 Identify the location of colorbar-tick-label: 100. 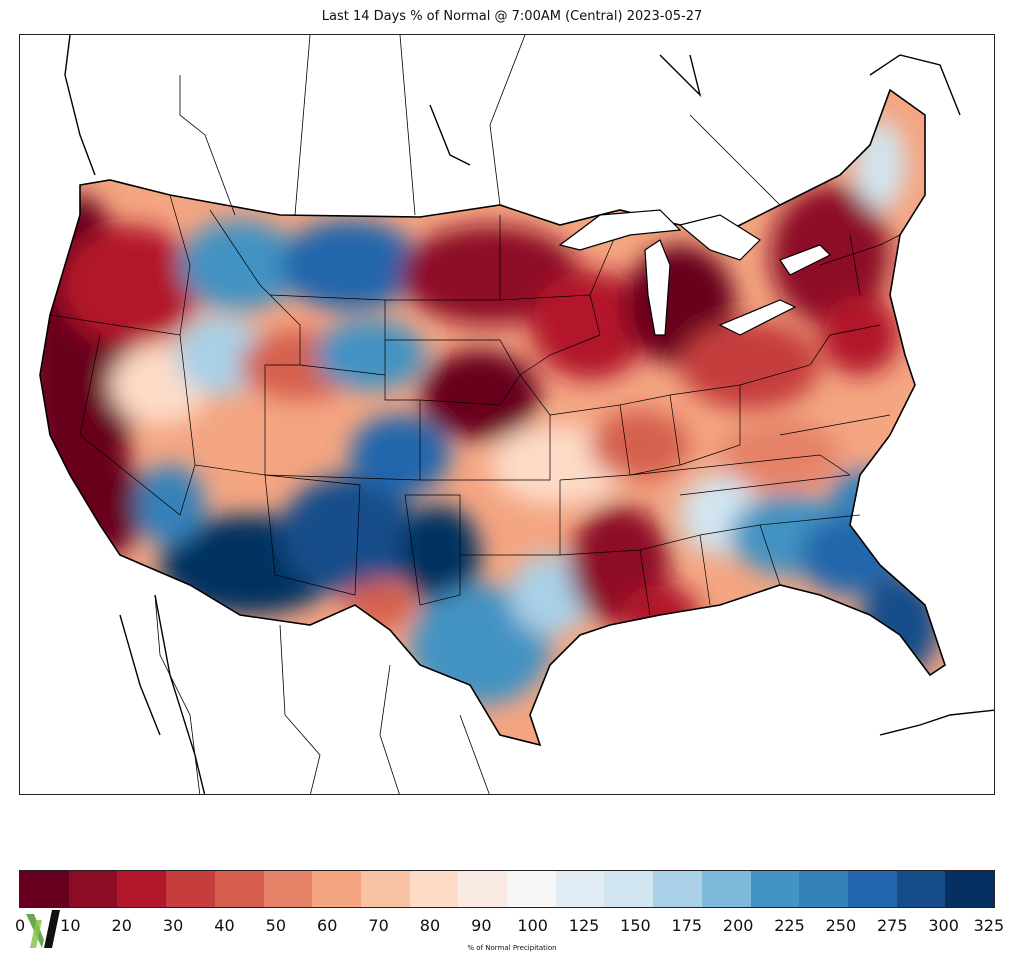
(532, 925).